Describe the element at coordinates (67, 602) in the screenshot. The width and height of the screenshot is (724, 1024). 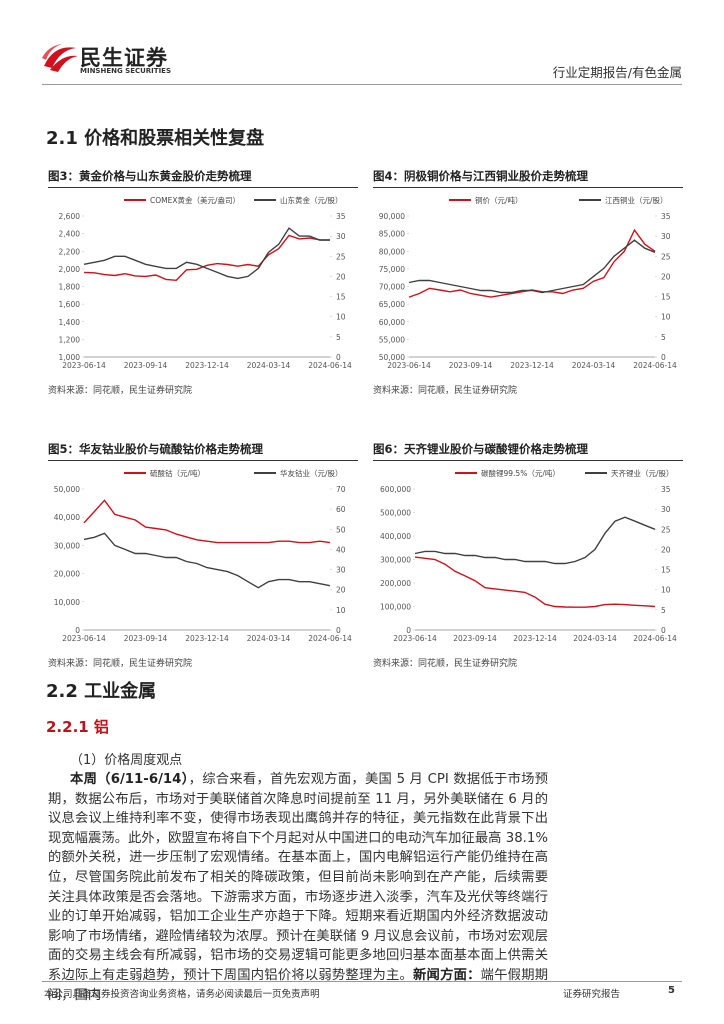
I see `y-tick-label: 10,000` at that location.